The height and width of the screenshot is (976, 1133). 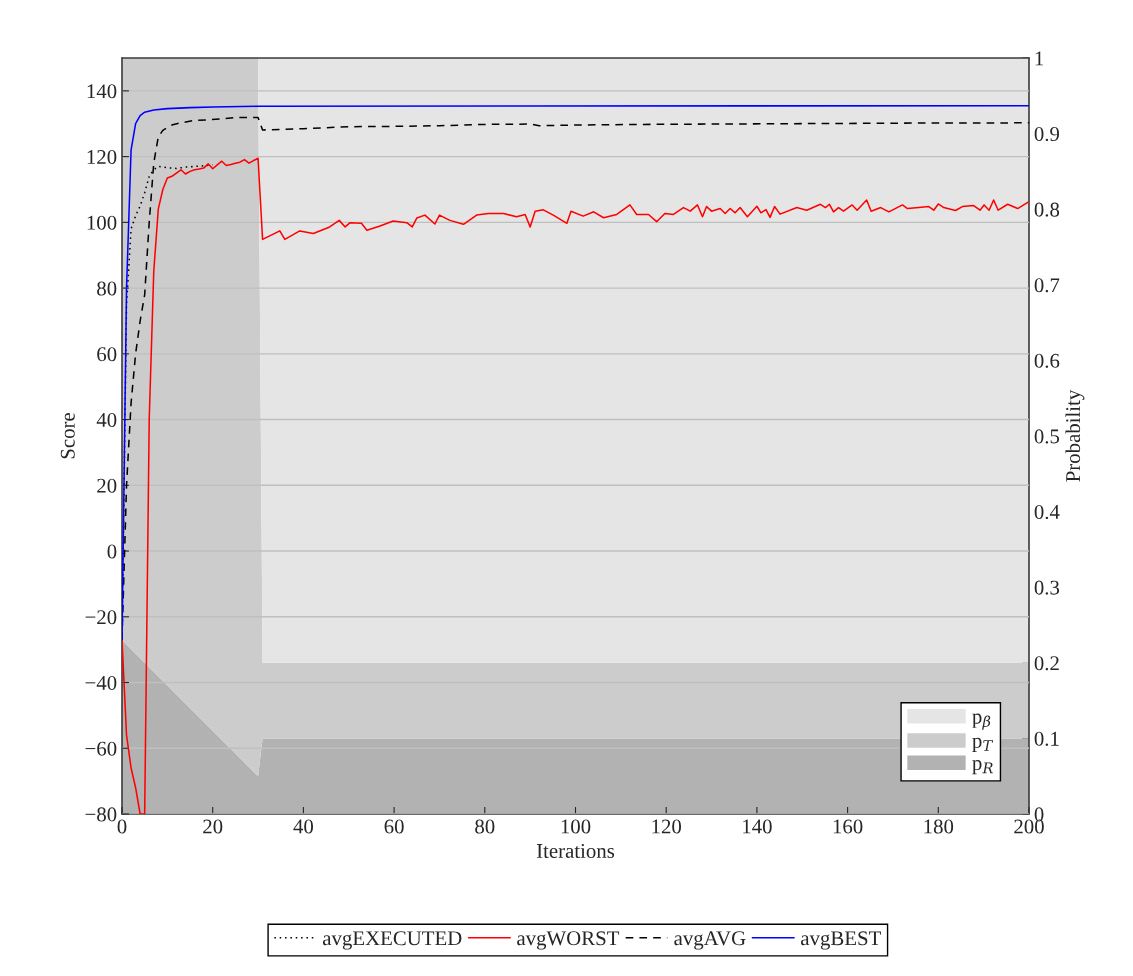 I want to click on y-tick-label: −80, so click(x=101, y=814).